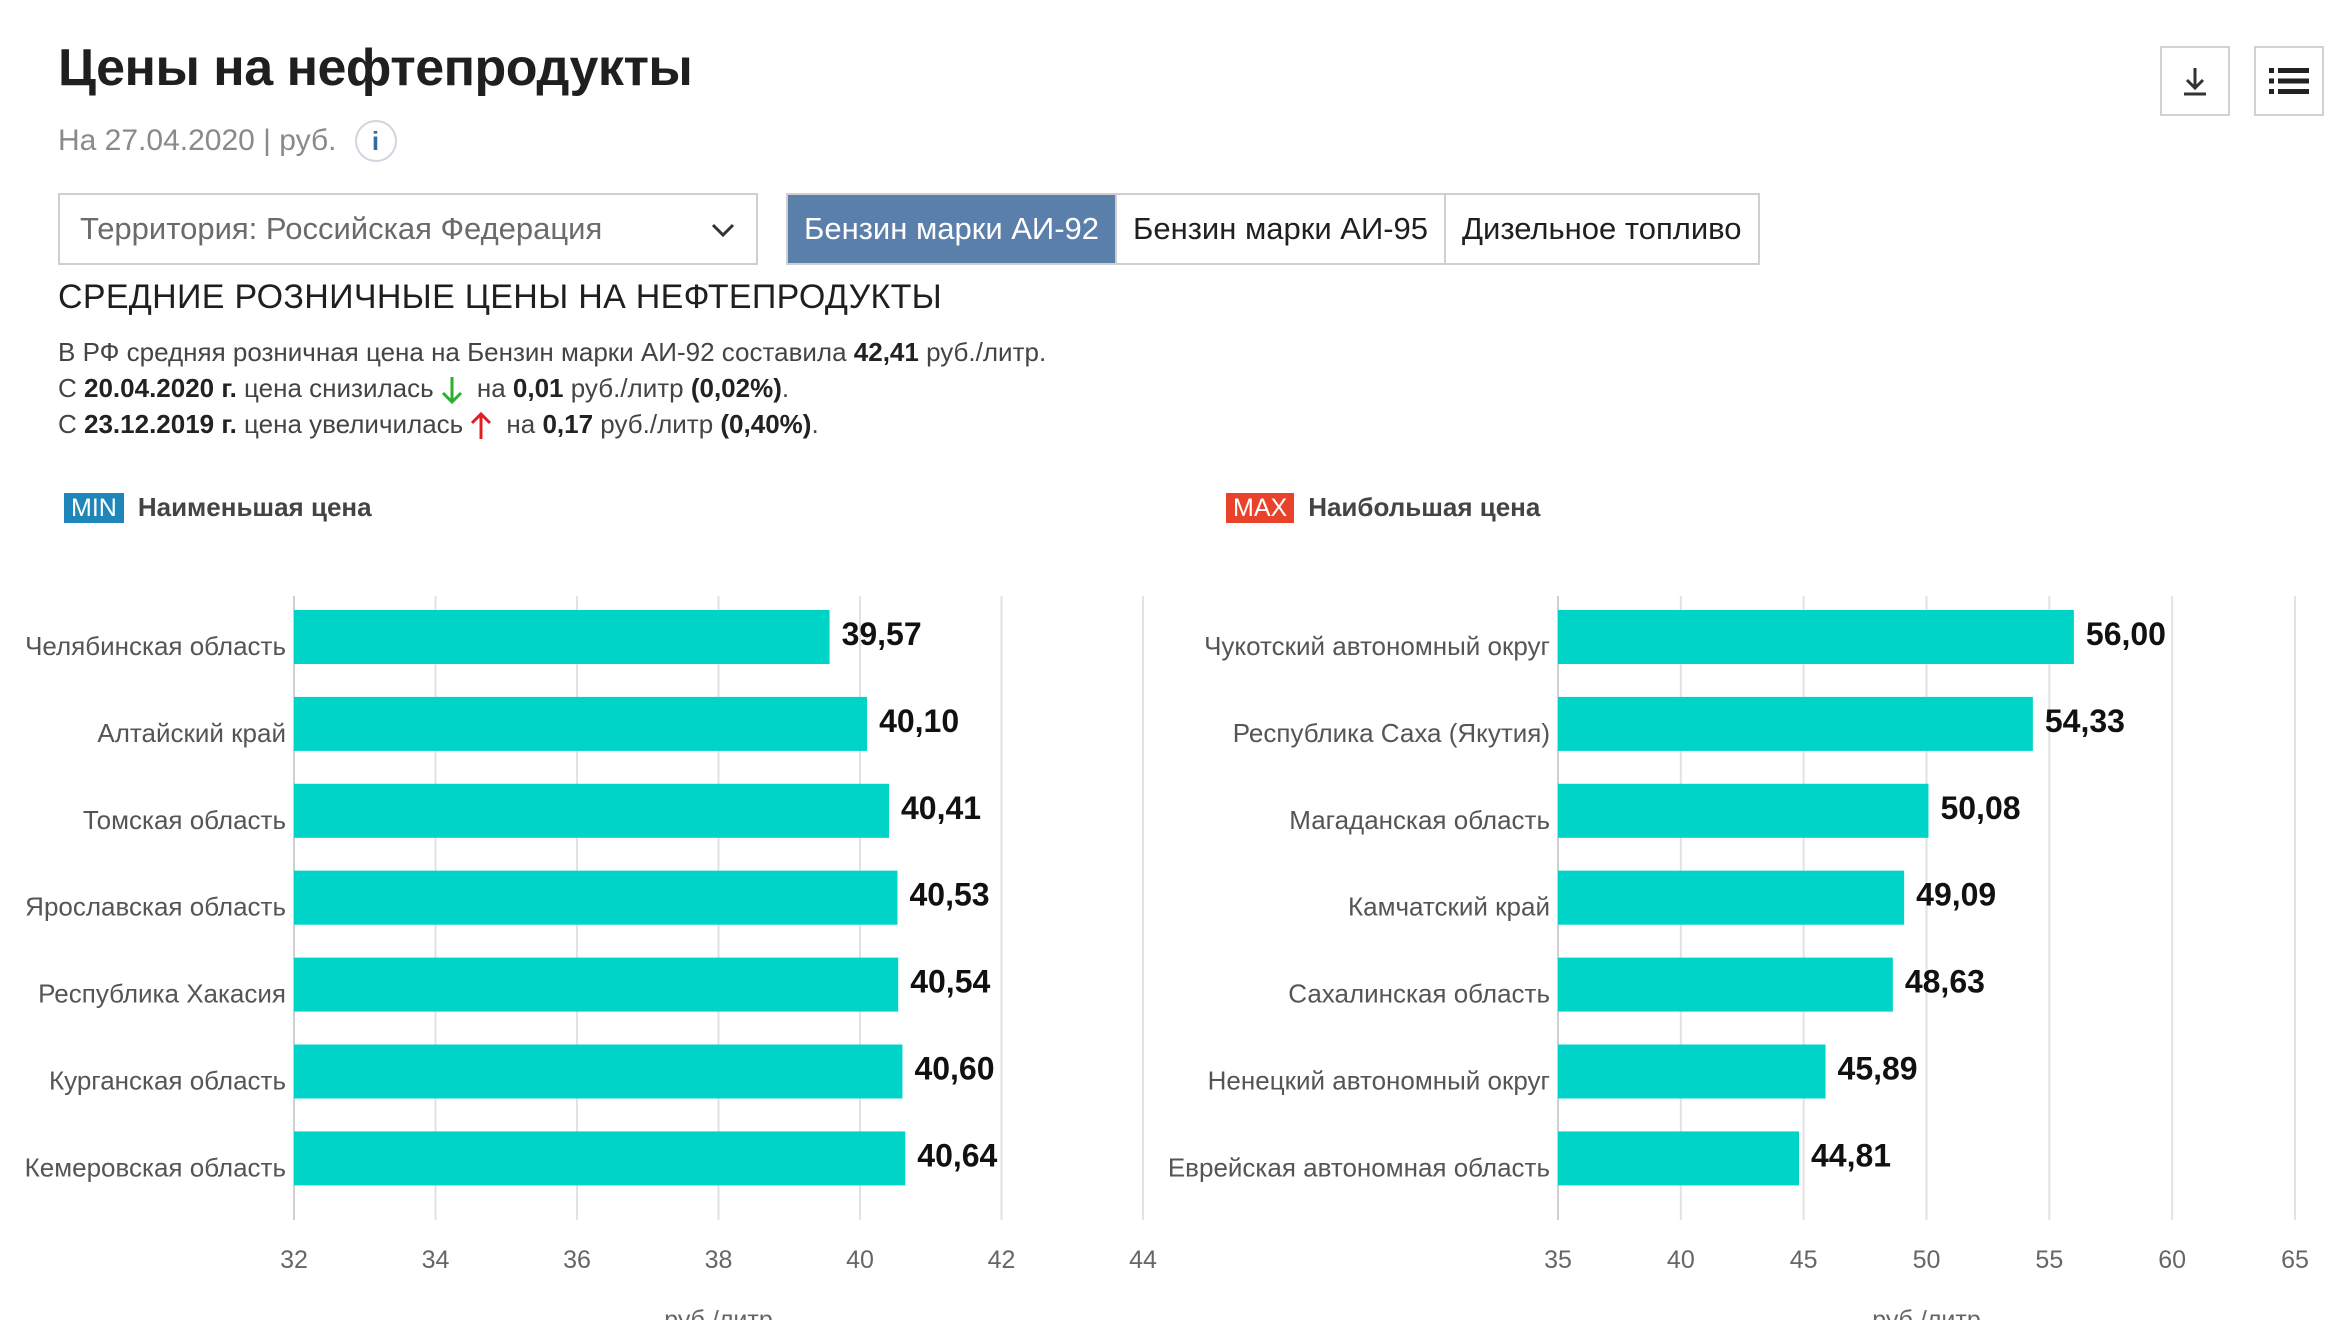 This screenshot has width=2344, height=1340. I want to click on max-chart-category-label: Сахалинская область, so click(1419, 994).